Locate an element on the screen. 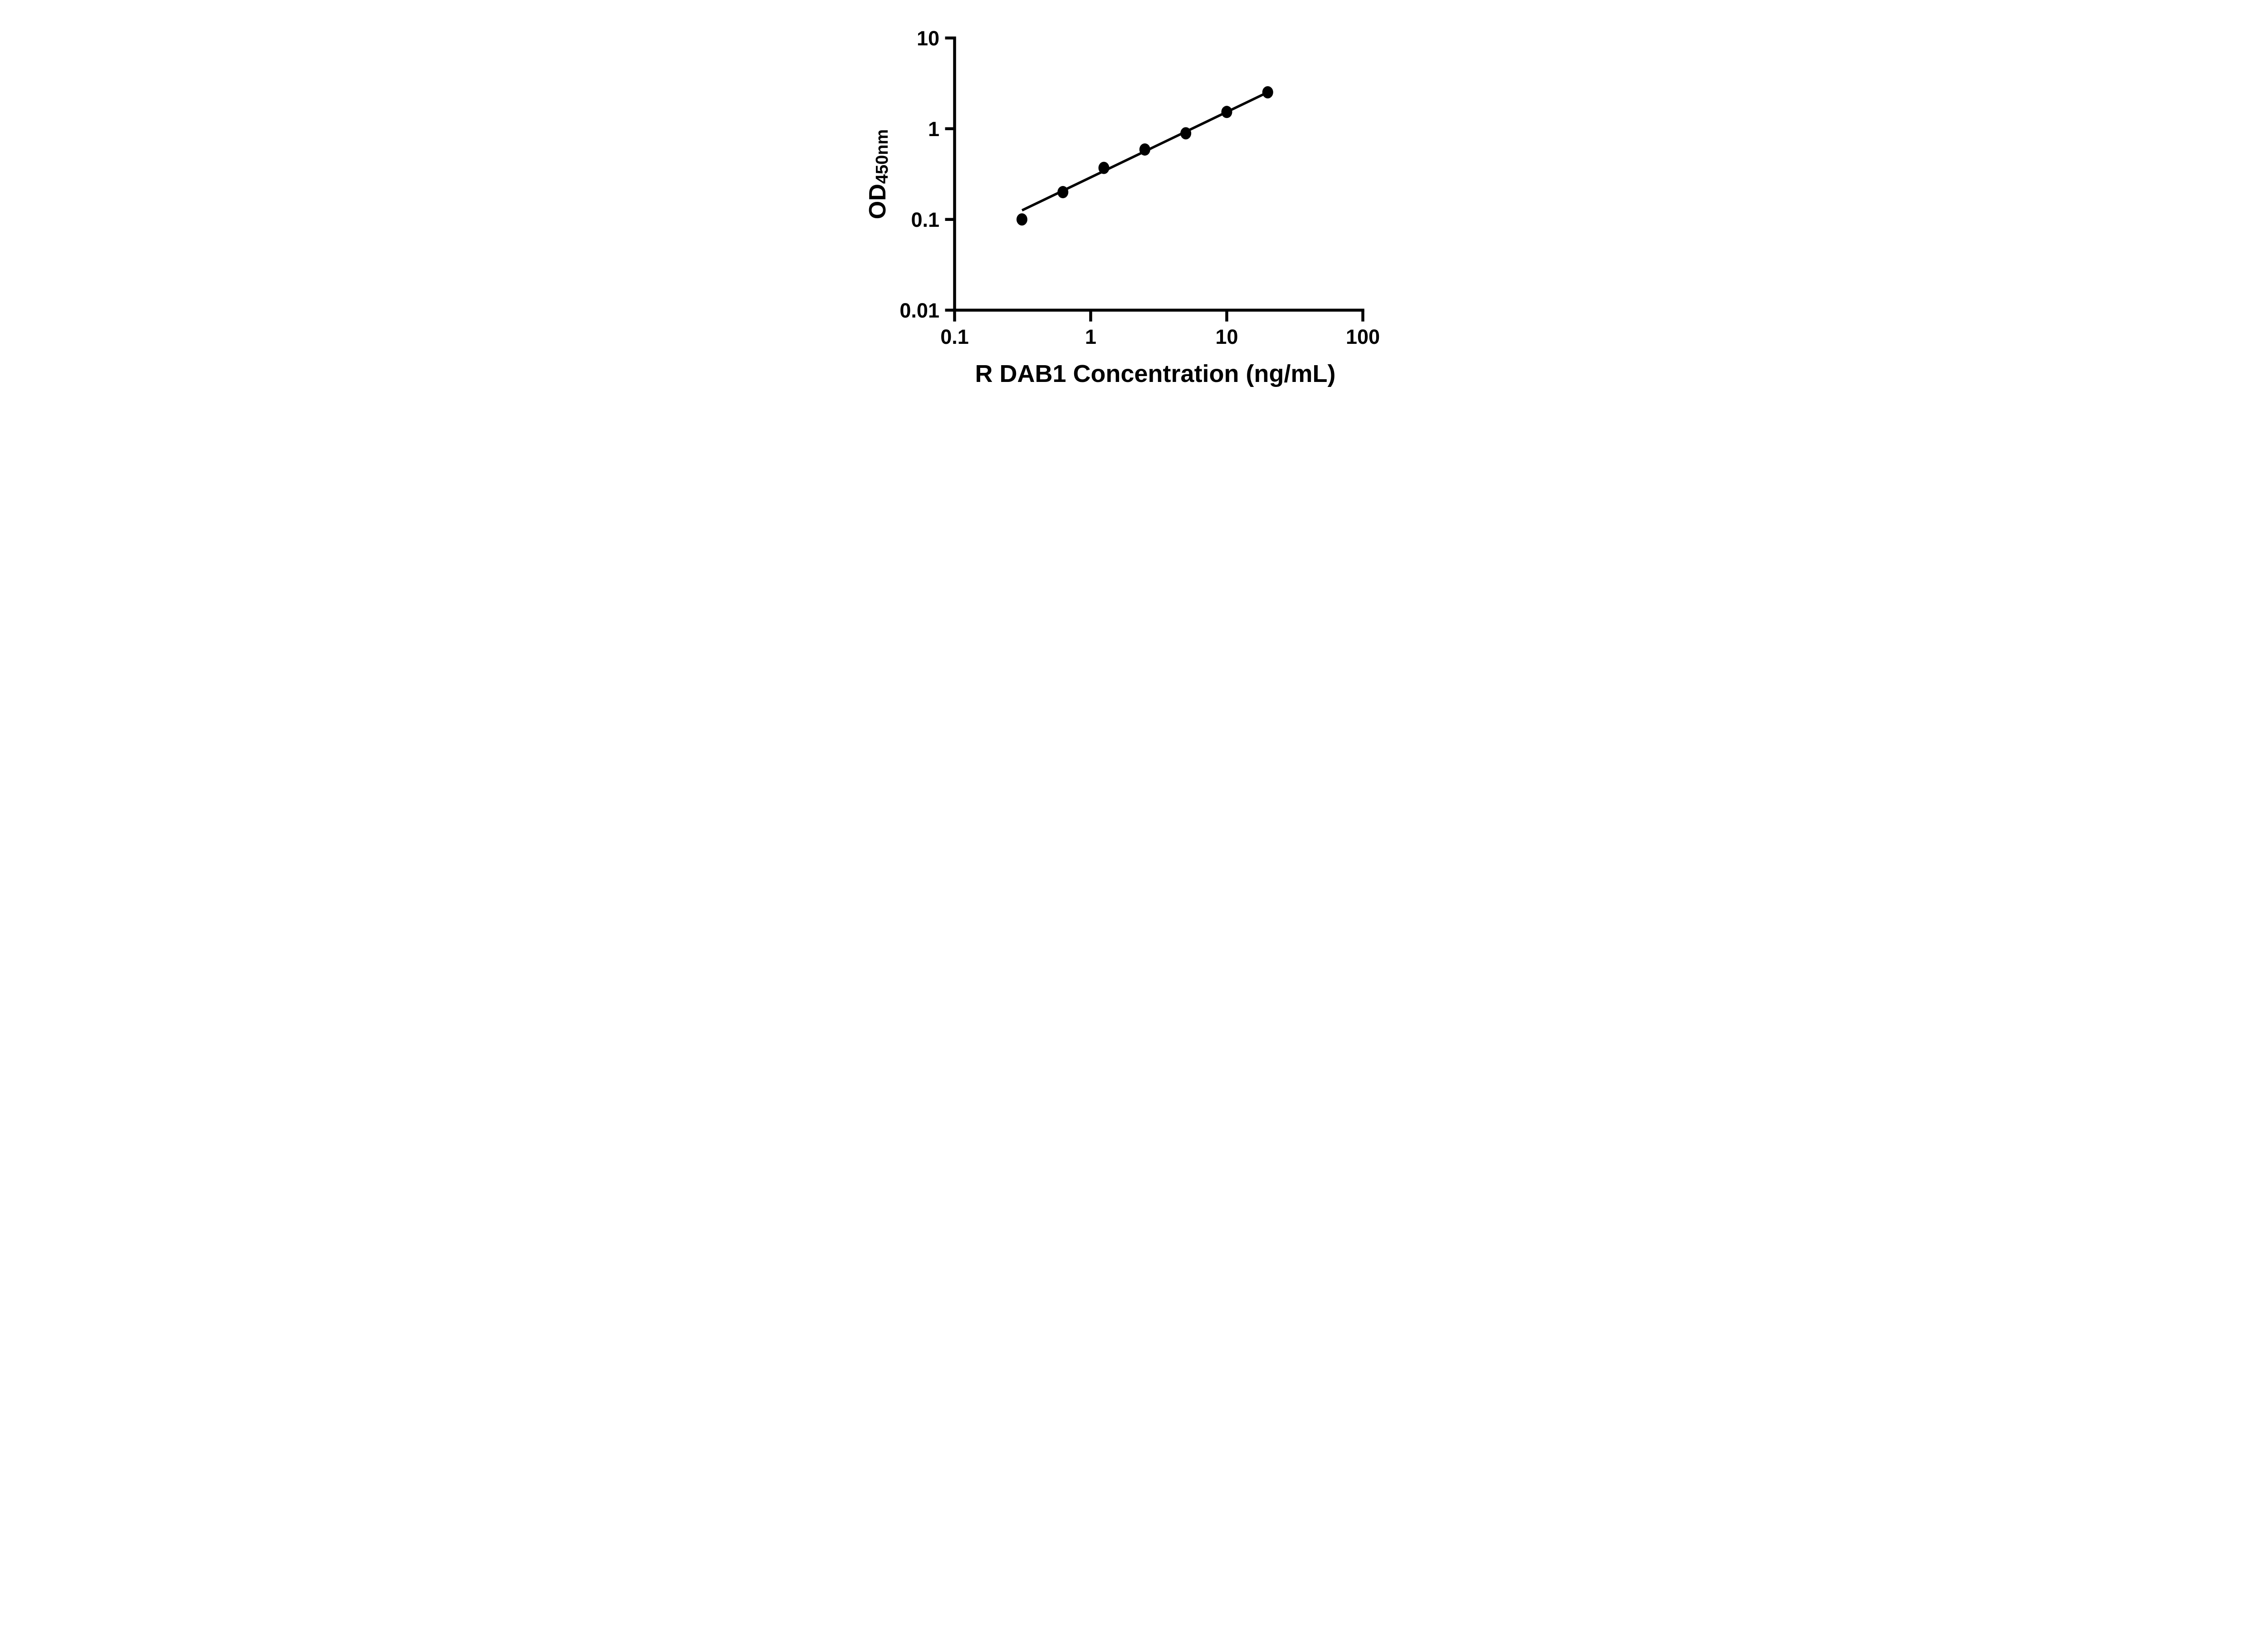 The width and height of the screenshot is (2268, 1633). y-axis-ticks: 10 1 0.1 0.01 is located at coordinates (927, 174).